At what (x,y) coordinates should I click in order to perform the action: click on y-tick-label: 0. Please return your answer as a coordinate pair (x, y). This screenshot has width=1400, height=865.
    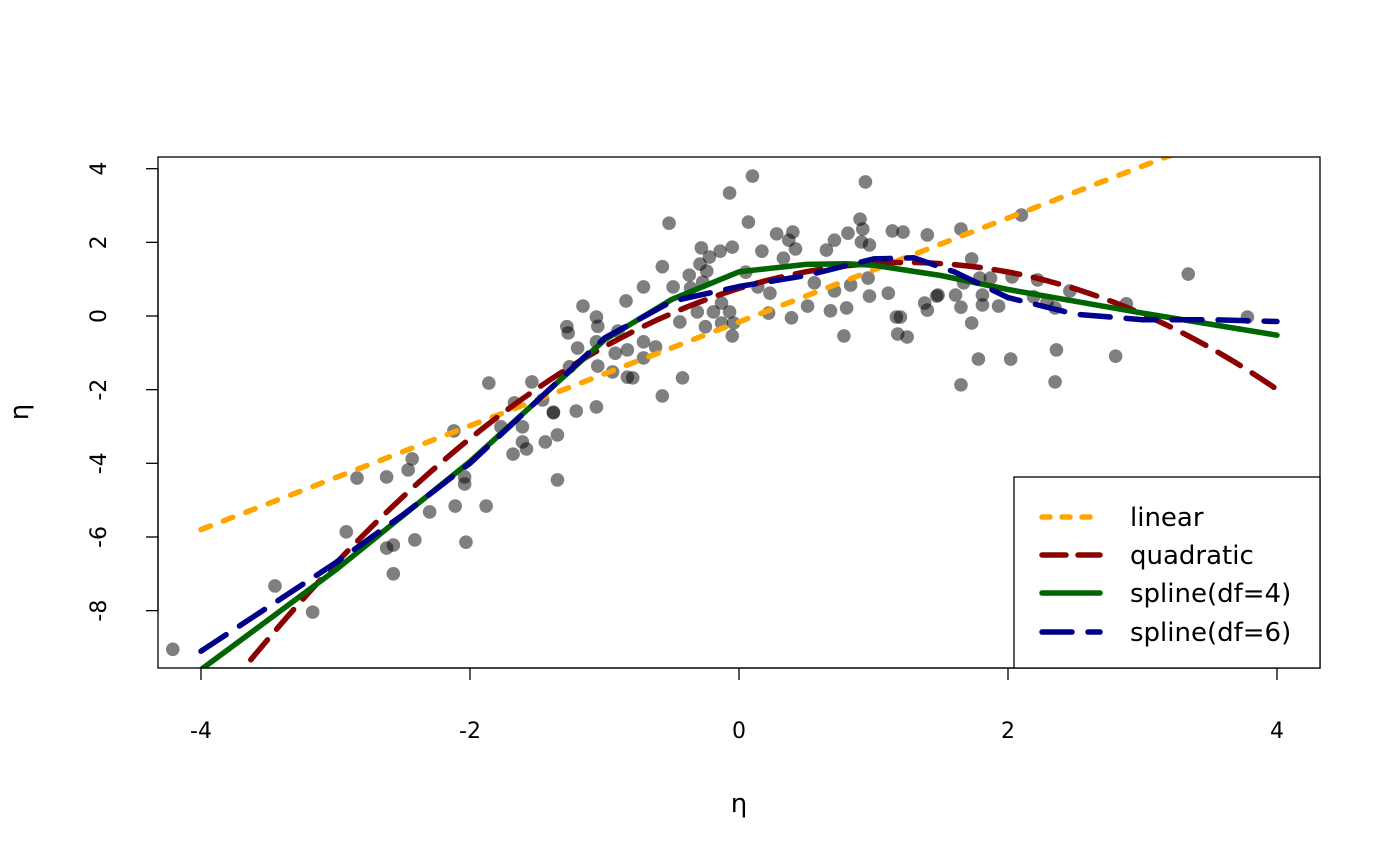
    Looking at the image, I should click on (99, 316).